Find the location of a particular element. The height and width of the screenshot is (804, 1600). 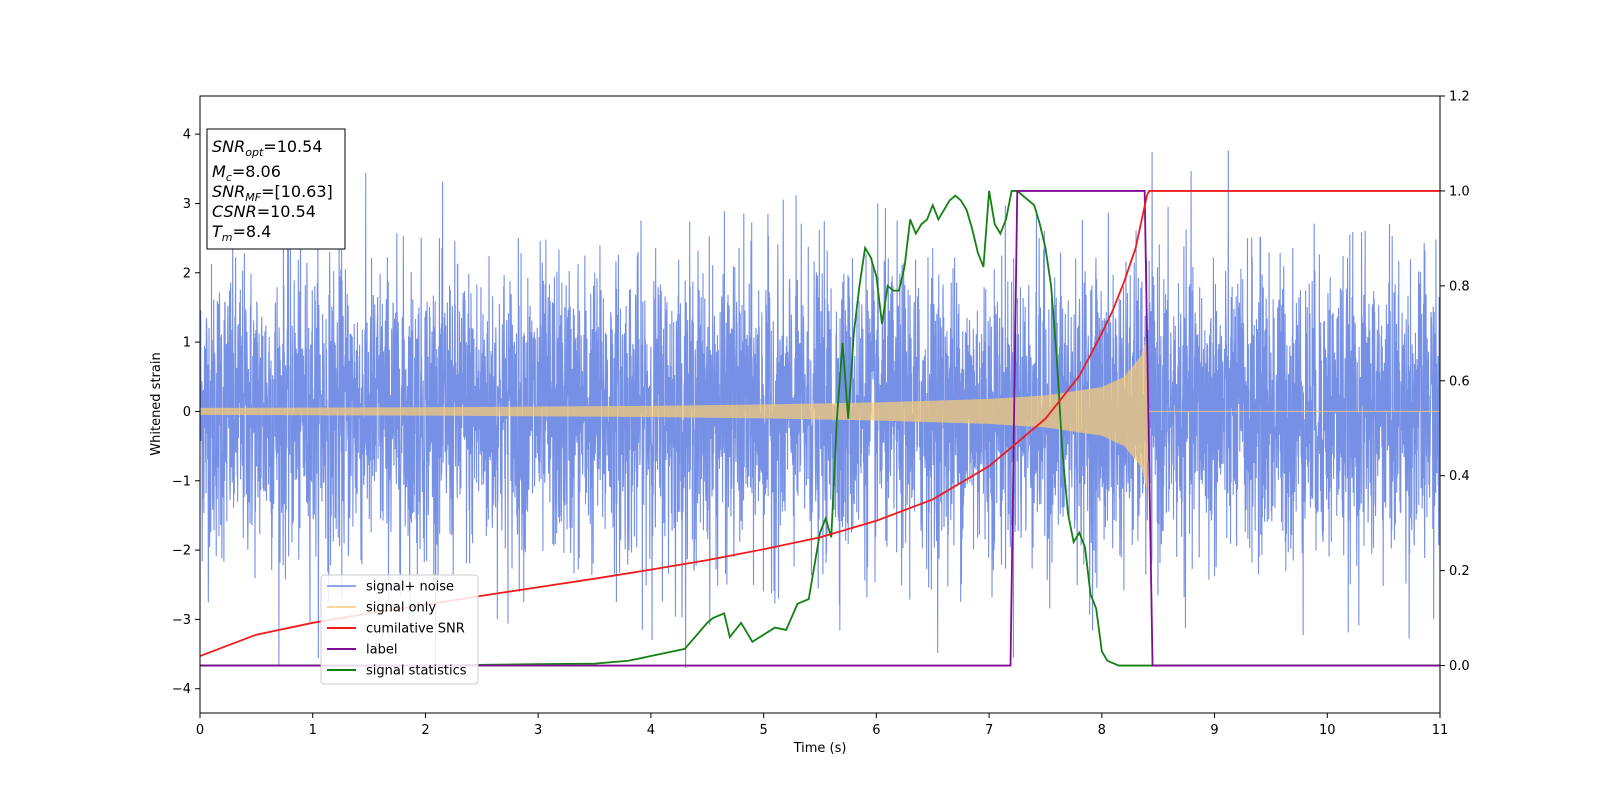

y-axis-right: 0.0 0.2 0.4 0.6 0.8 1.0 1.2 is located at coordinates (1455, 382).